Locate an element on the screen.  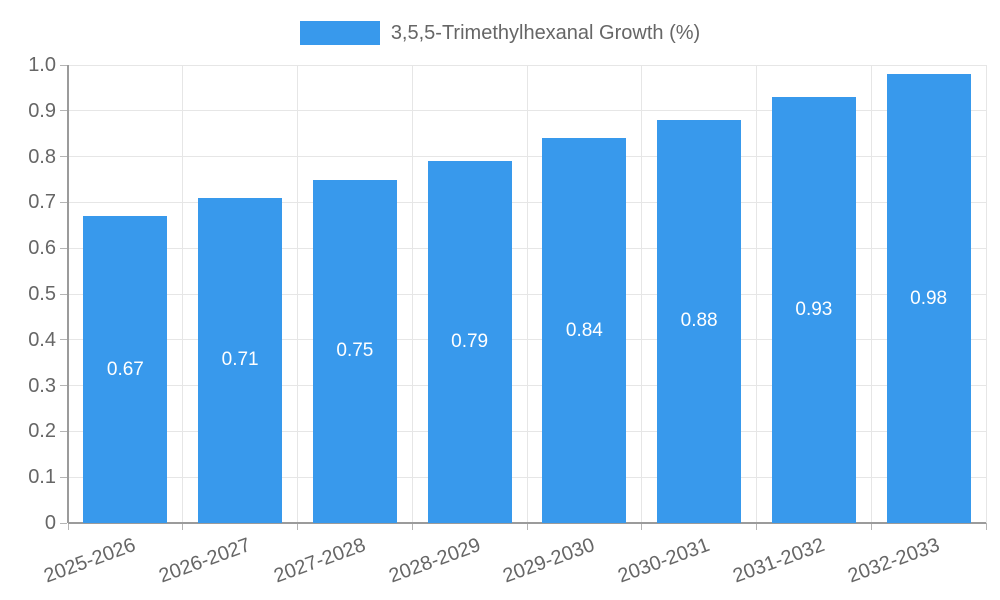
y-axis-tick-label: 0.2 is located at coordinates (42, 431).